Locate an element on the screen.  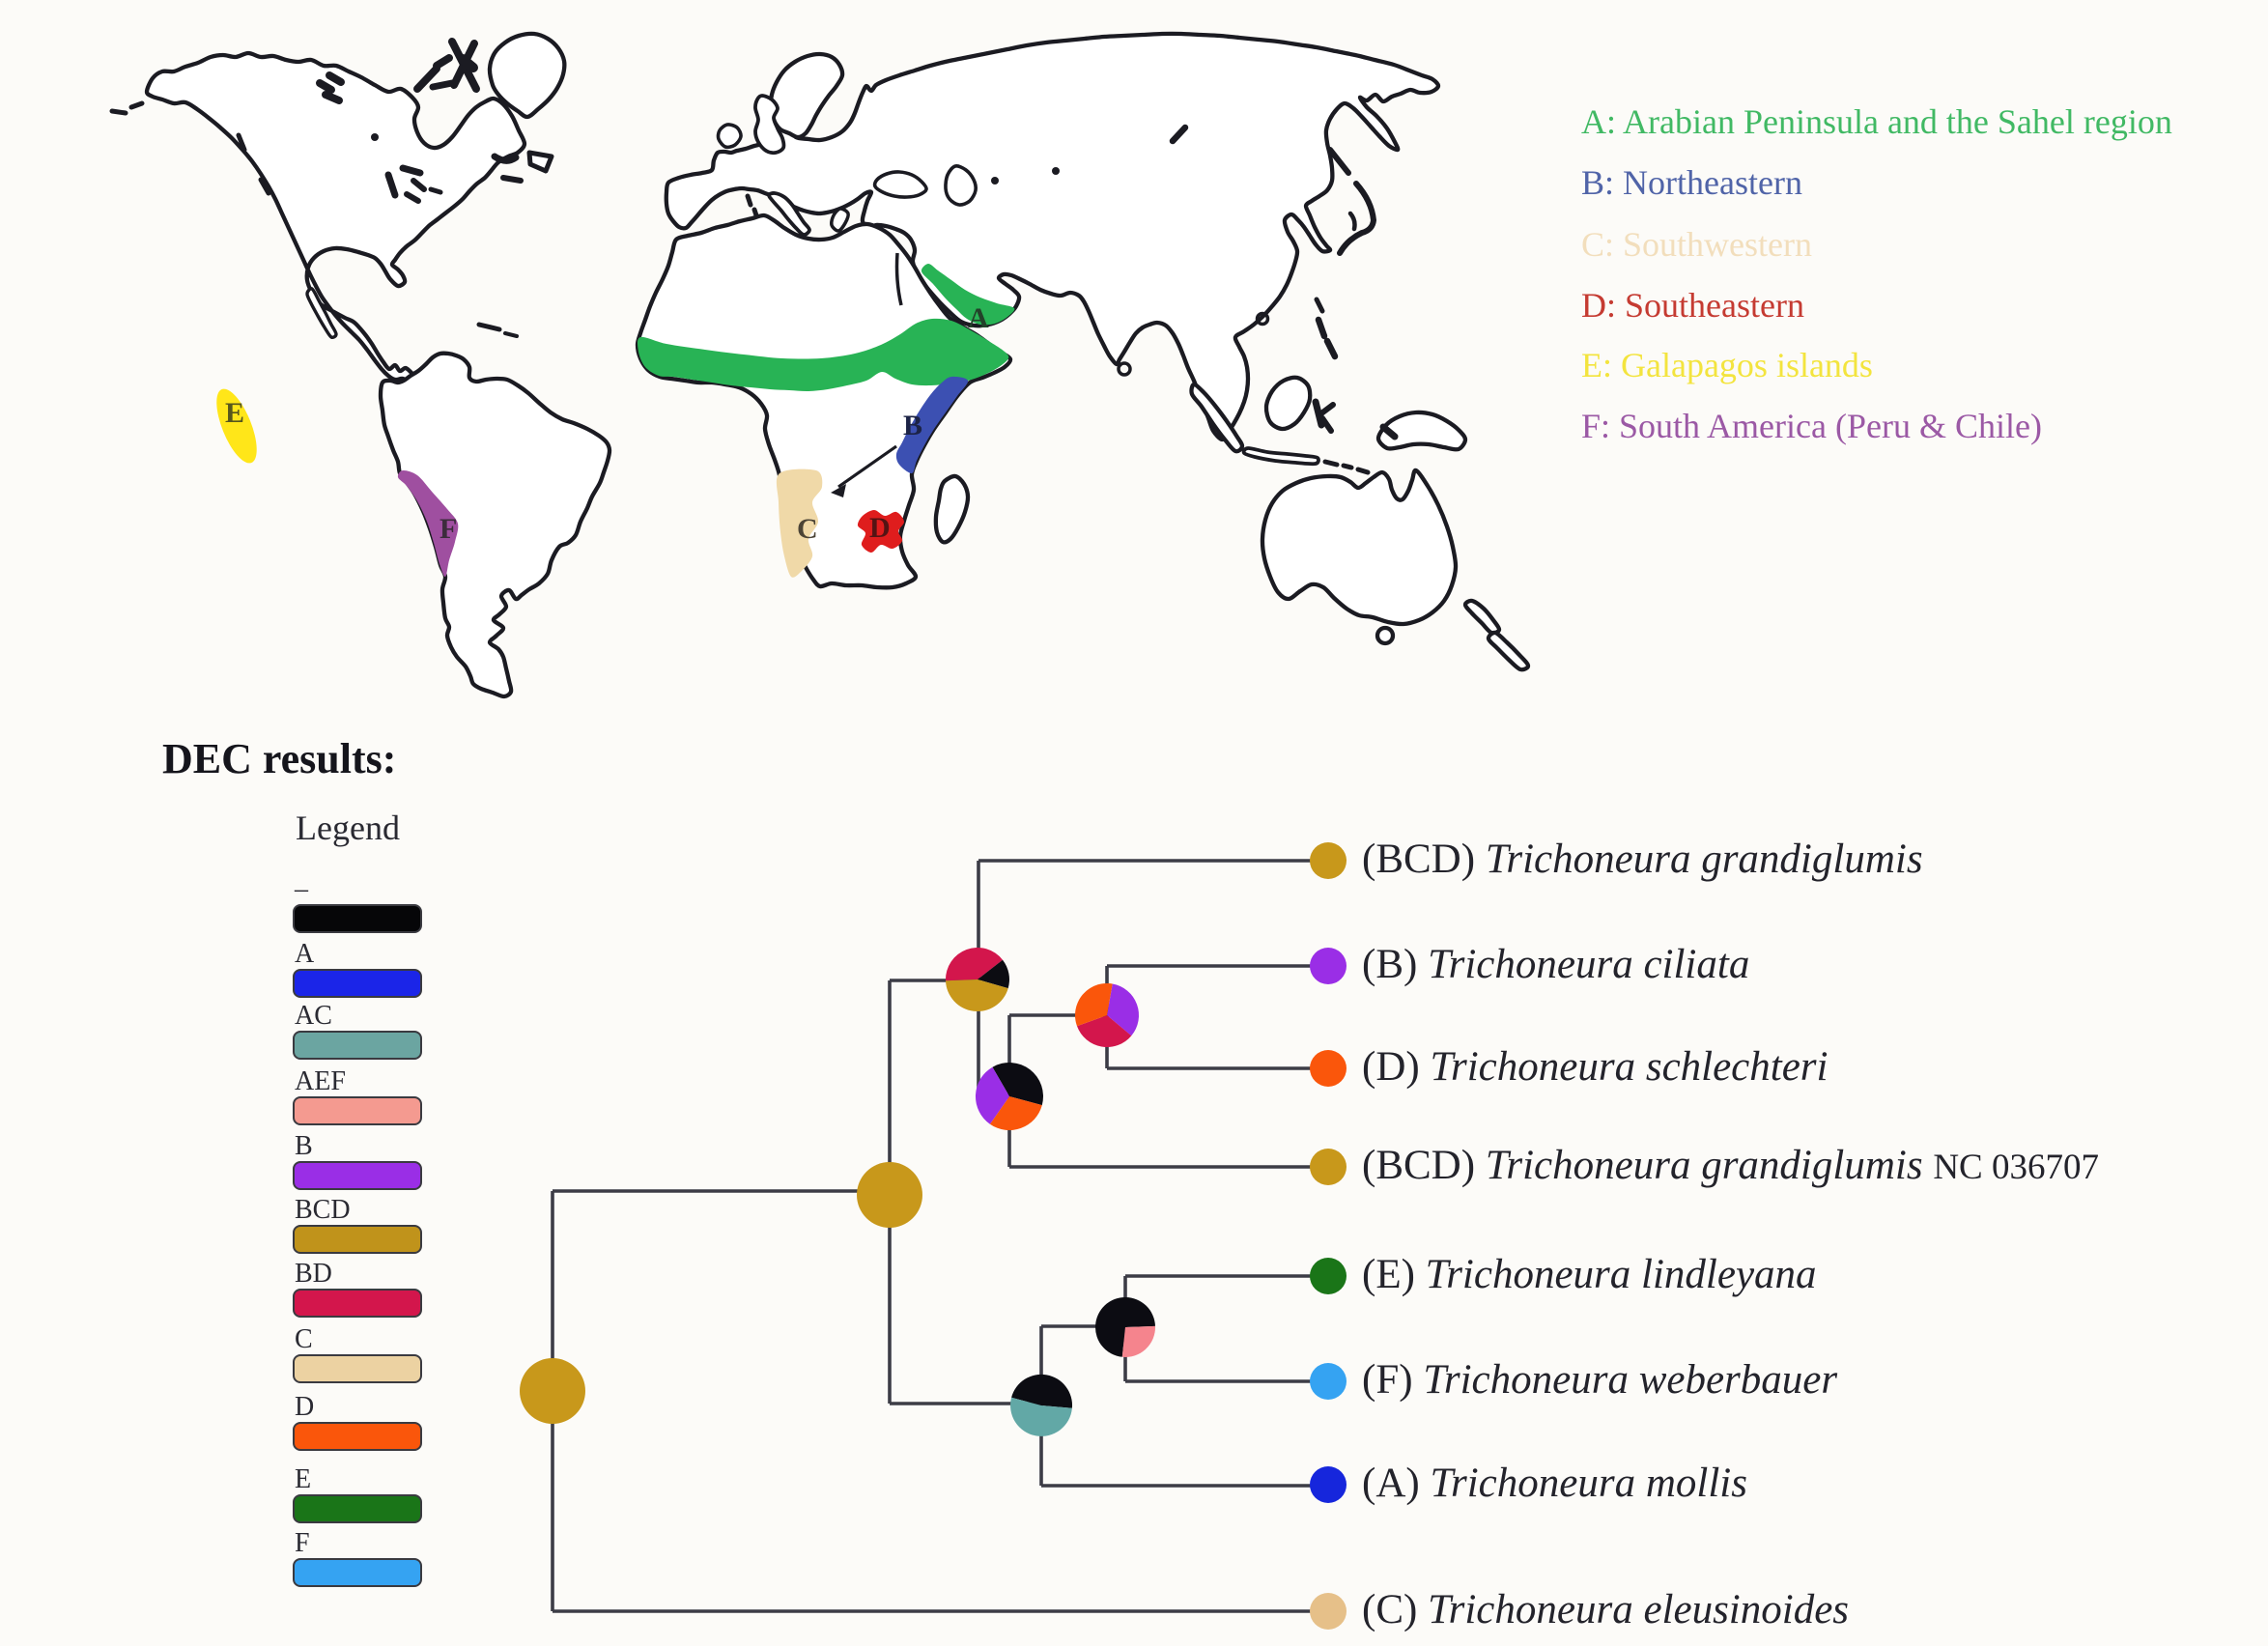
svg-text: C: Southwestern is located at coordinates (1696, 245).